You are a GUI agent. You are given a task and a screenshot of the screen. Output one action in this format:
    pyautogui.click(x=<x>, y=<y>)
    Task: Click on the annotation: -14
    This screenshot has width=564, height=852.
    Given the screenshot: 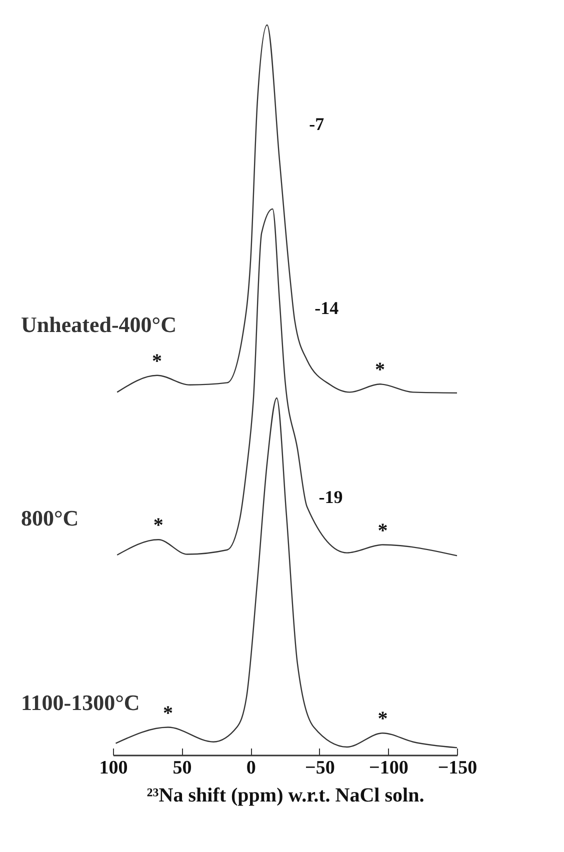 What is the action you would take?
    pyautogui.click(x=326, y=308)
    